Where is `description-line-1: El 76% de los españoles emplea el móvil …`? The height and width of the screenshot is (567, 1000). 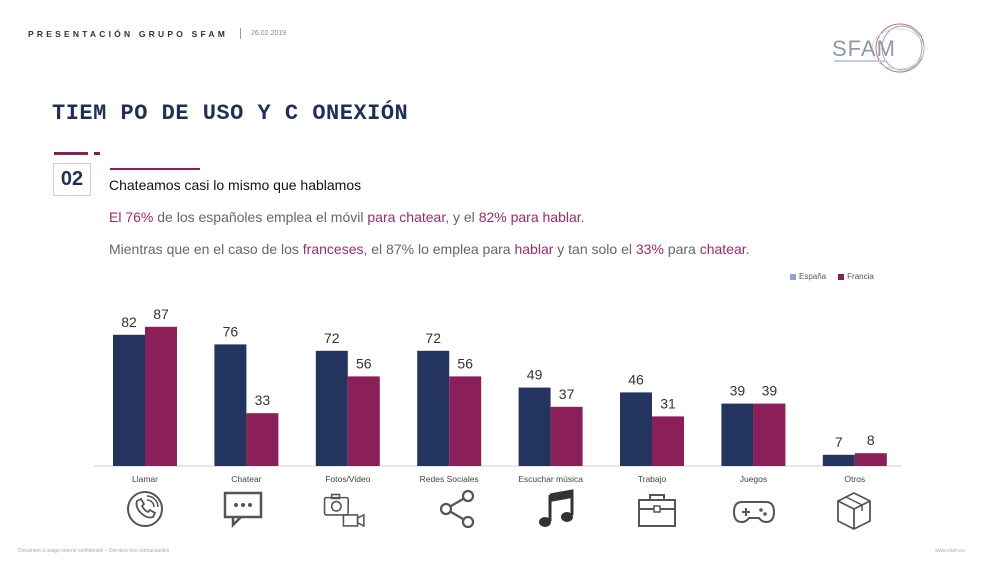
description-line-1: El 76% de los españoles emplea el móvil … is located at coordinates (347, 217).